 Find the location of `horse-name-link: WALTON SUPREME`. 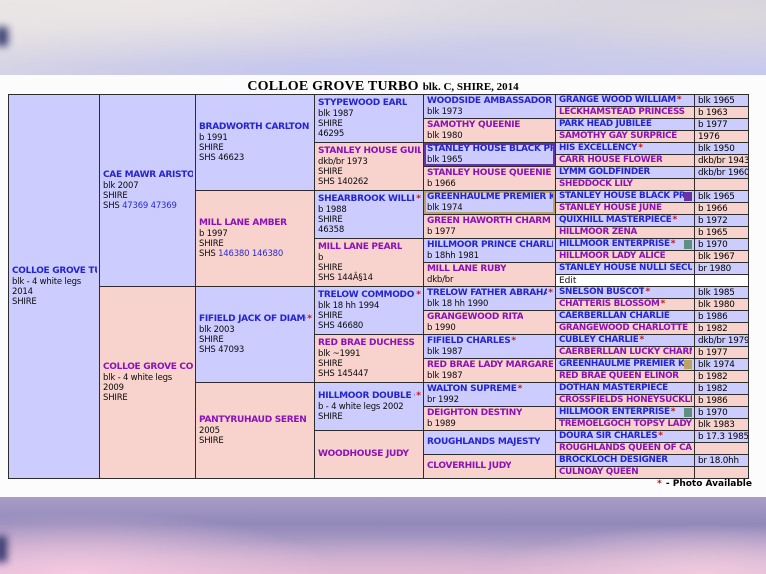

horse-name-link: WALTON SUPREME is located at coordinates (472, 389).